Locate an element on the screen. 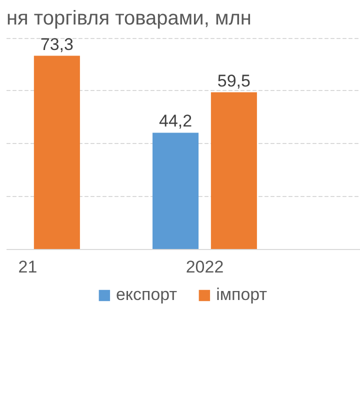 The image size is (360, 400). data-label: 59,5 is located at coordinates (233, 80).